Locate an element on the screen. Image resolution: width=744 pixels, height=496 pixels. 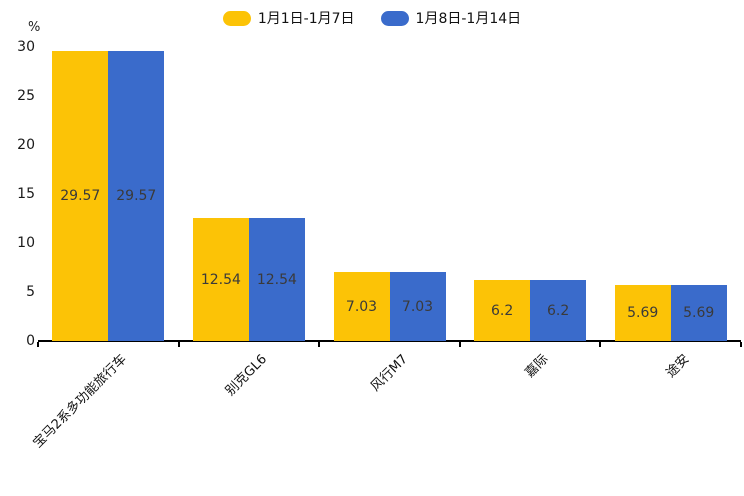
y-axis-unit-label: % is located at coordinates (34, 27).